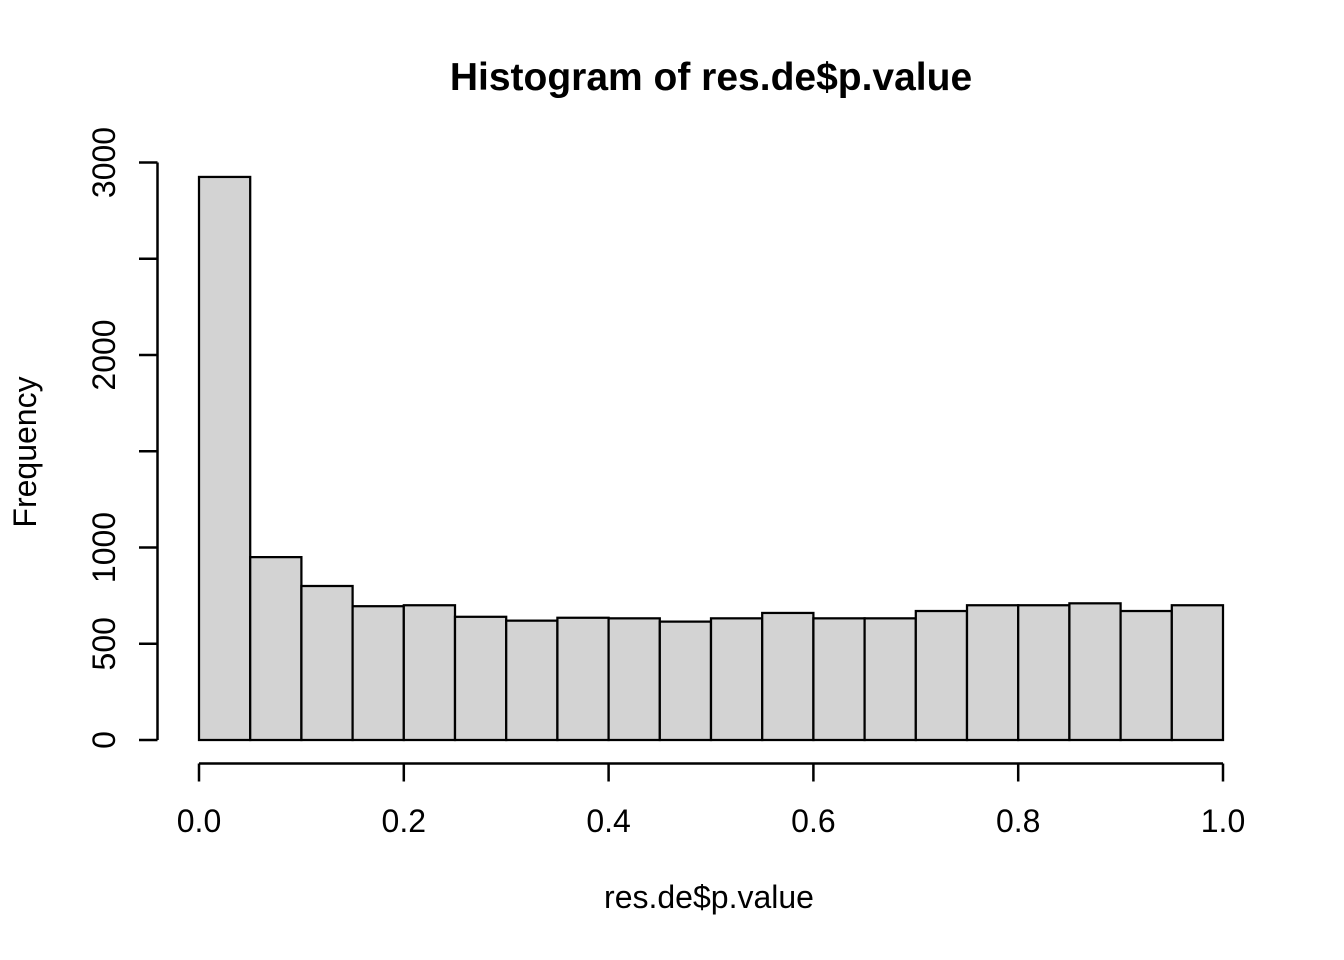 Image resolution: width=1344 pixels, height=960 pixels. I want to click on y-tick-label: 2000, so click(104, 354).